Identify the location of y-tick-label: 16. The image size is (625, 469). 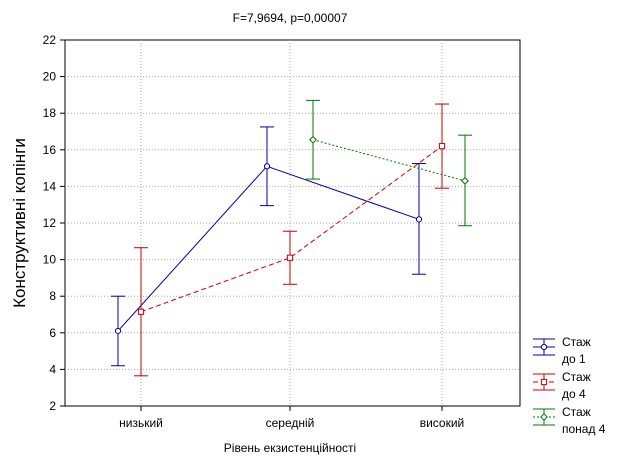
(50, 150).